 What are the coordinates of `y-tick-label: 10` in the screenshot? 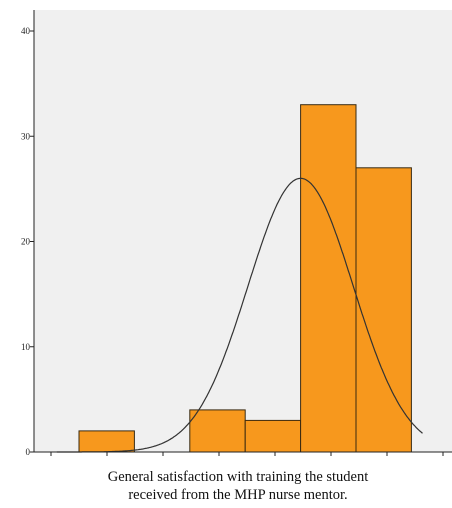 It's located at (26, 347).